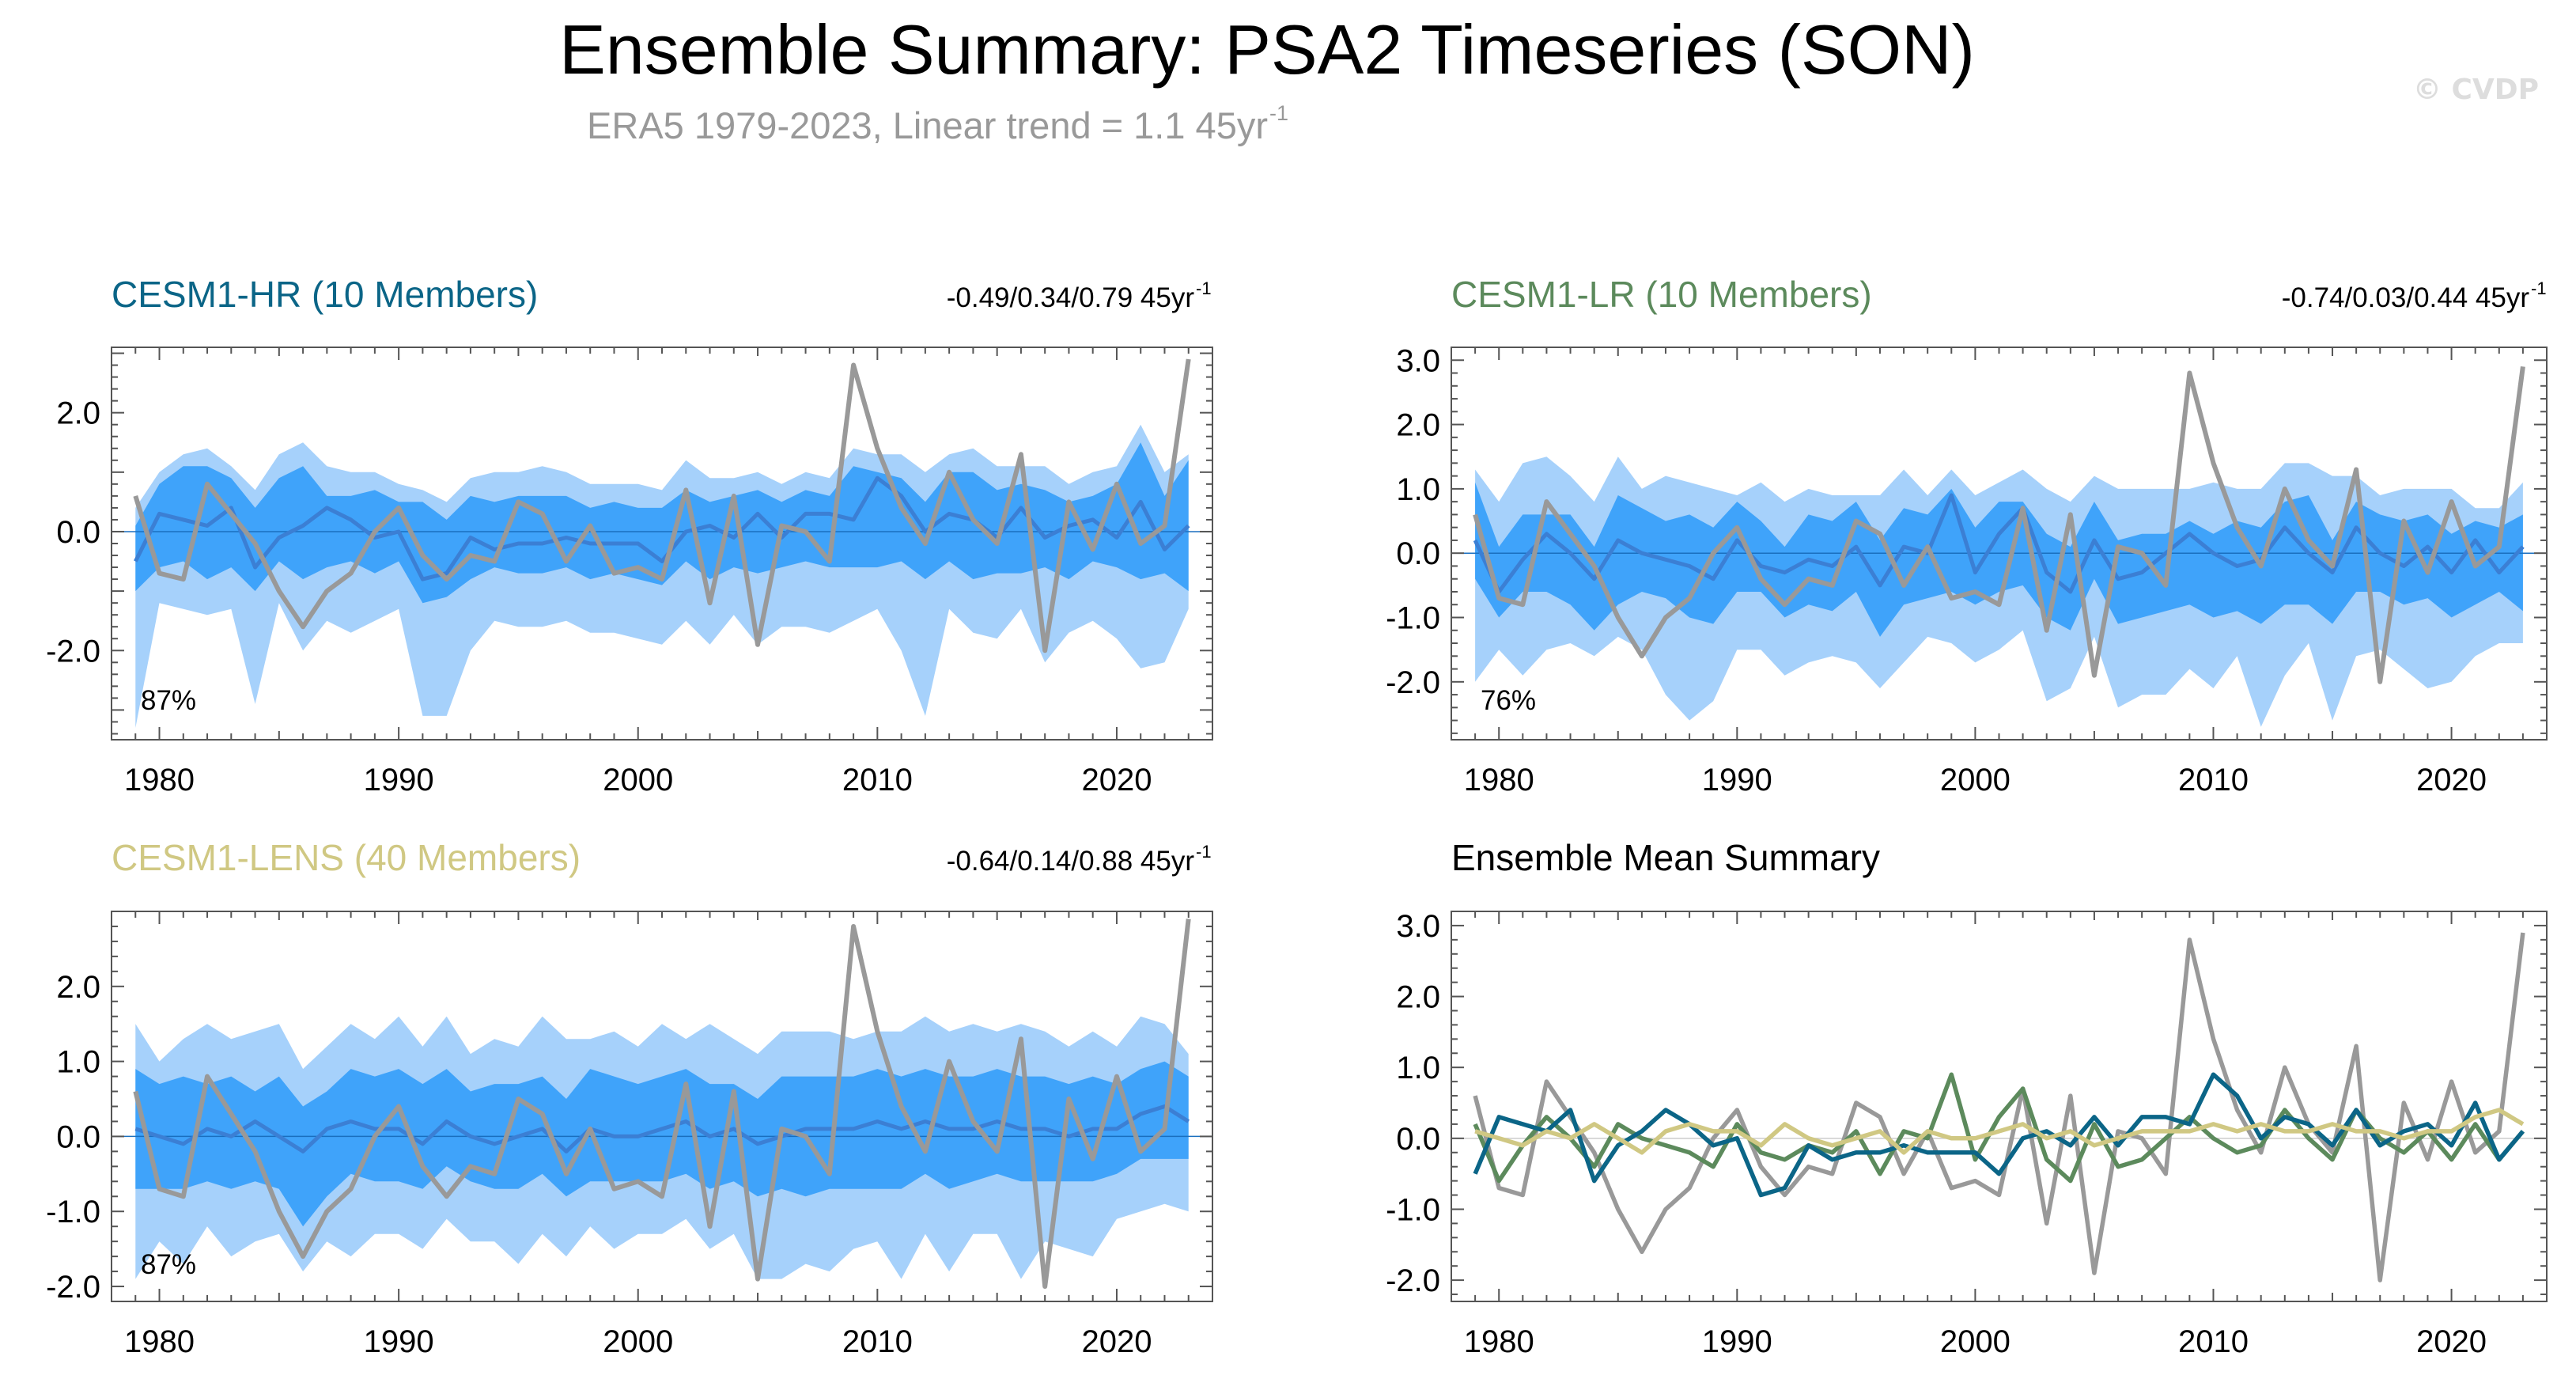 This screenshot has height=1394, width=2576. I want to click on era5-line-hr, so click(662, 505).